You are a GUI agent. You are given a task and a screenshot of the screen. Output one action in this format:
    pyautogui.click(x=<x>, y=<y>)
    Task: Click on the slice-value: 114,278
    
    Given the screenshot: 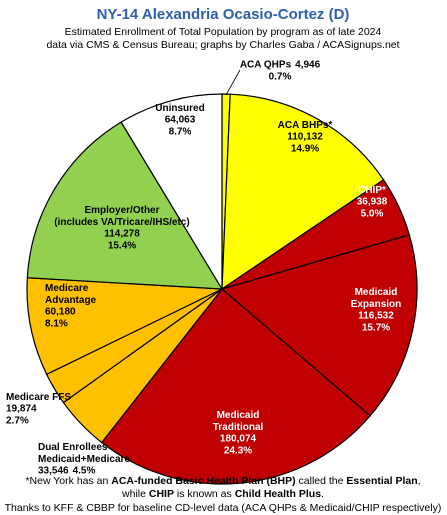 What is the action you would take?
    pyautogui.click(x=122, y=234)
    